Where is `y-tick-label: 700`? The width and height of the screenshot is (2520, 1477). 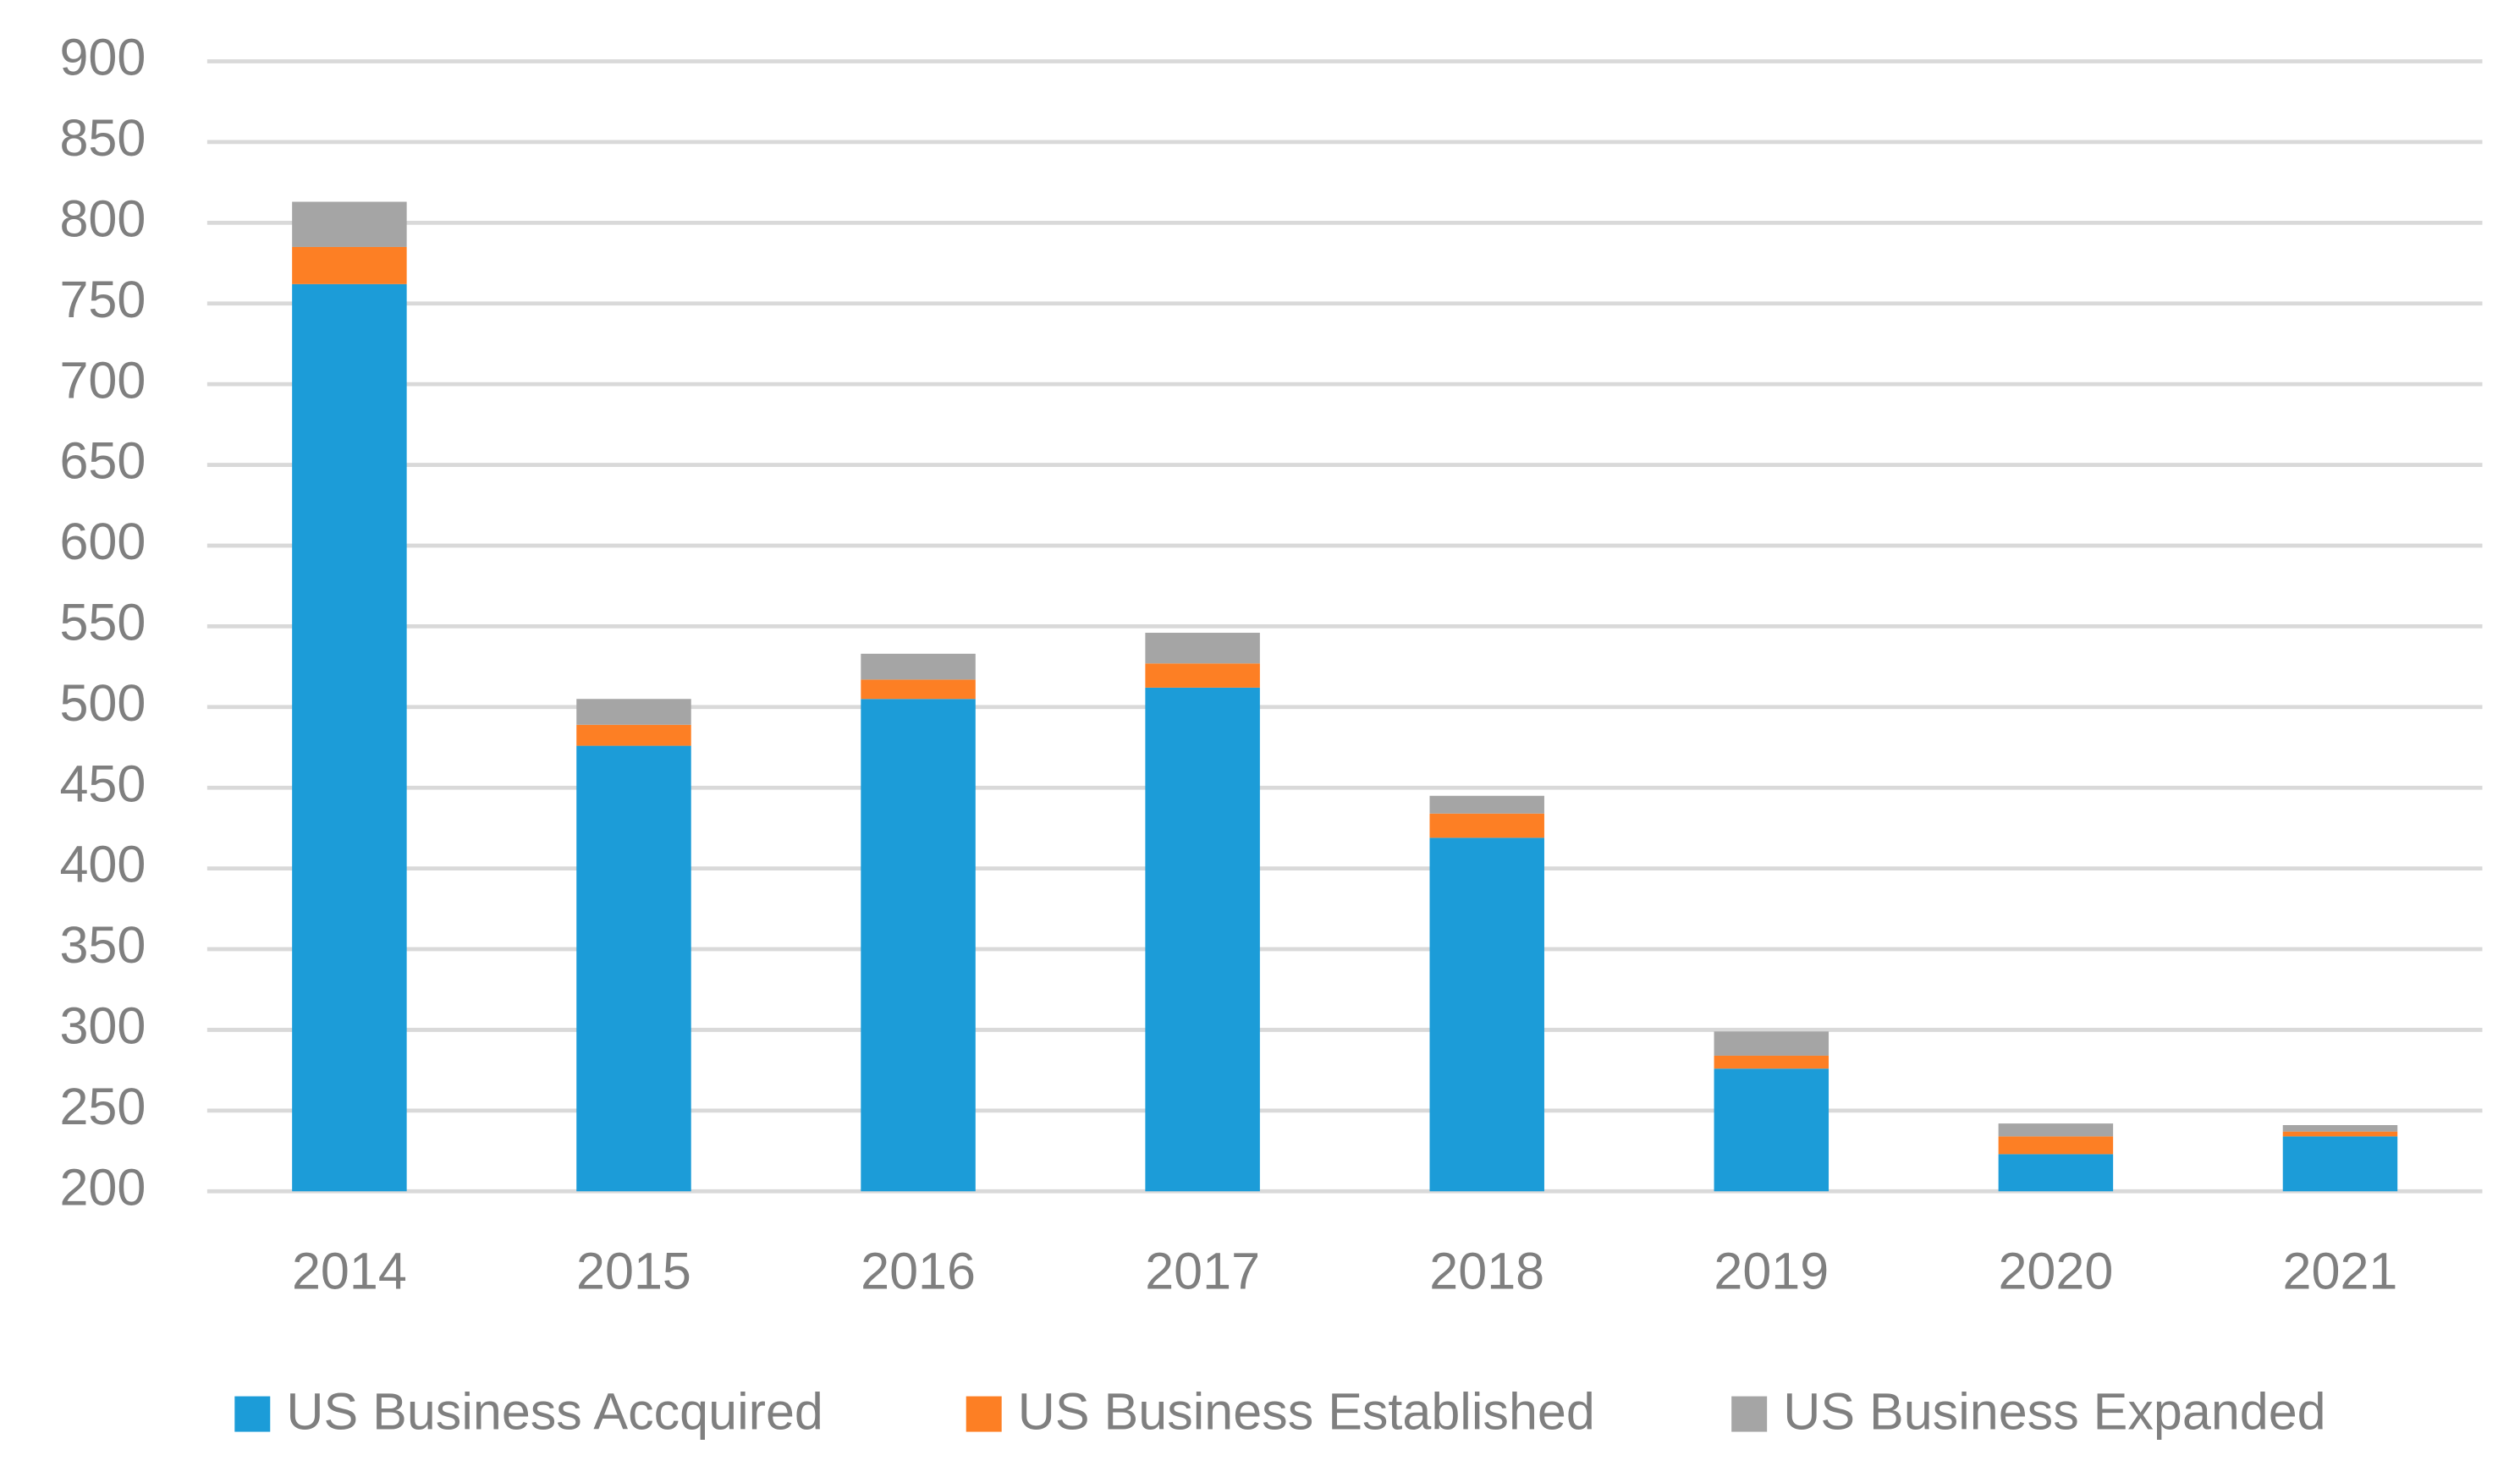
y-tick-label: 700 is located at coordinates (102, 380).